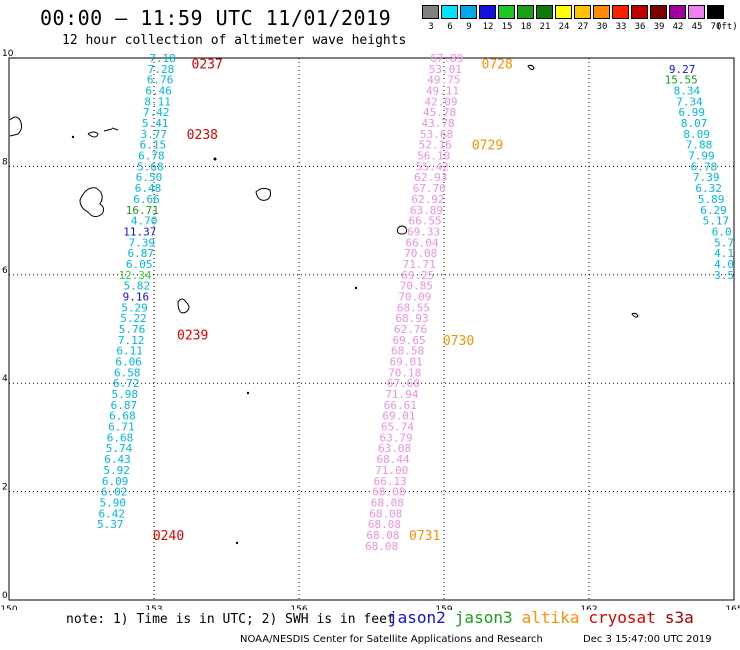 This screenshot has height=650, width=740. Describe the element at coordinates (430, 177) in the screenshot. I see `wave-height-value: 62.93` at that location.